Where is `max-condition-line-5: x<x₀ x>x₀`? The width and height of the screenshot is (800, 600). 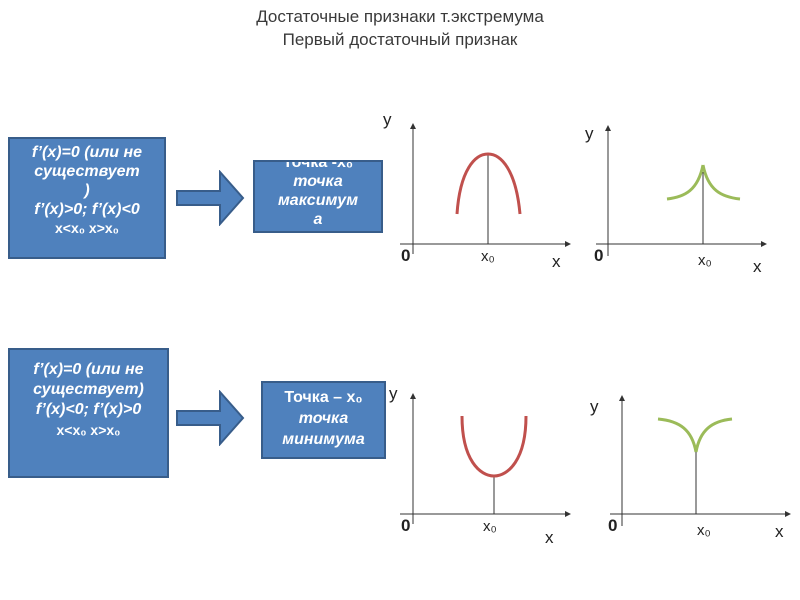 max-condition-line-5: x<x₀ x>x₀ is located at coordinates (86, 228).